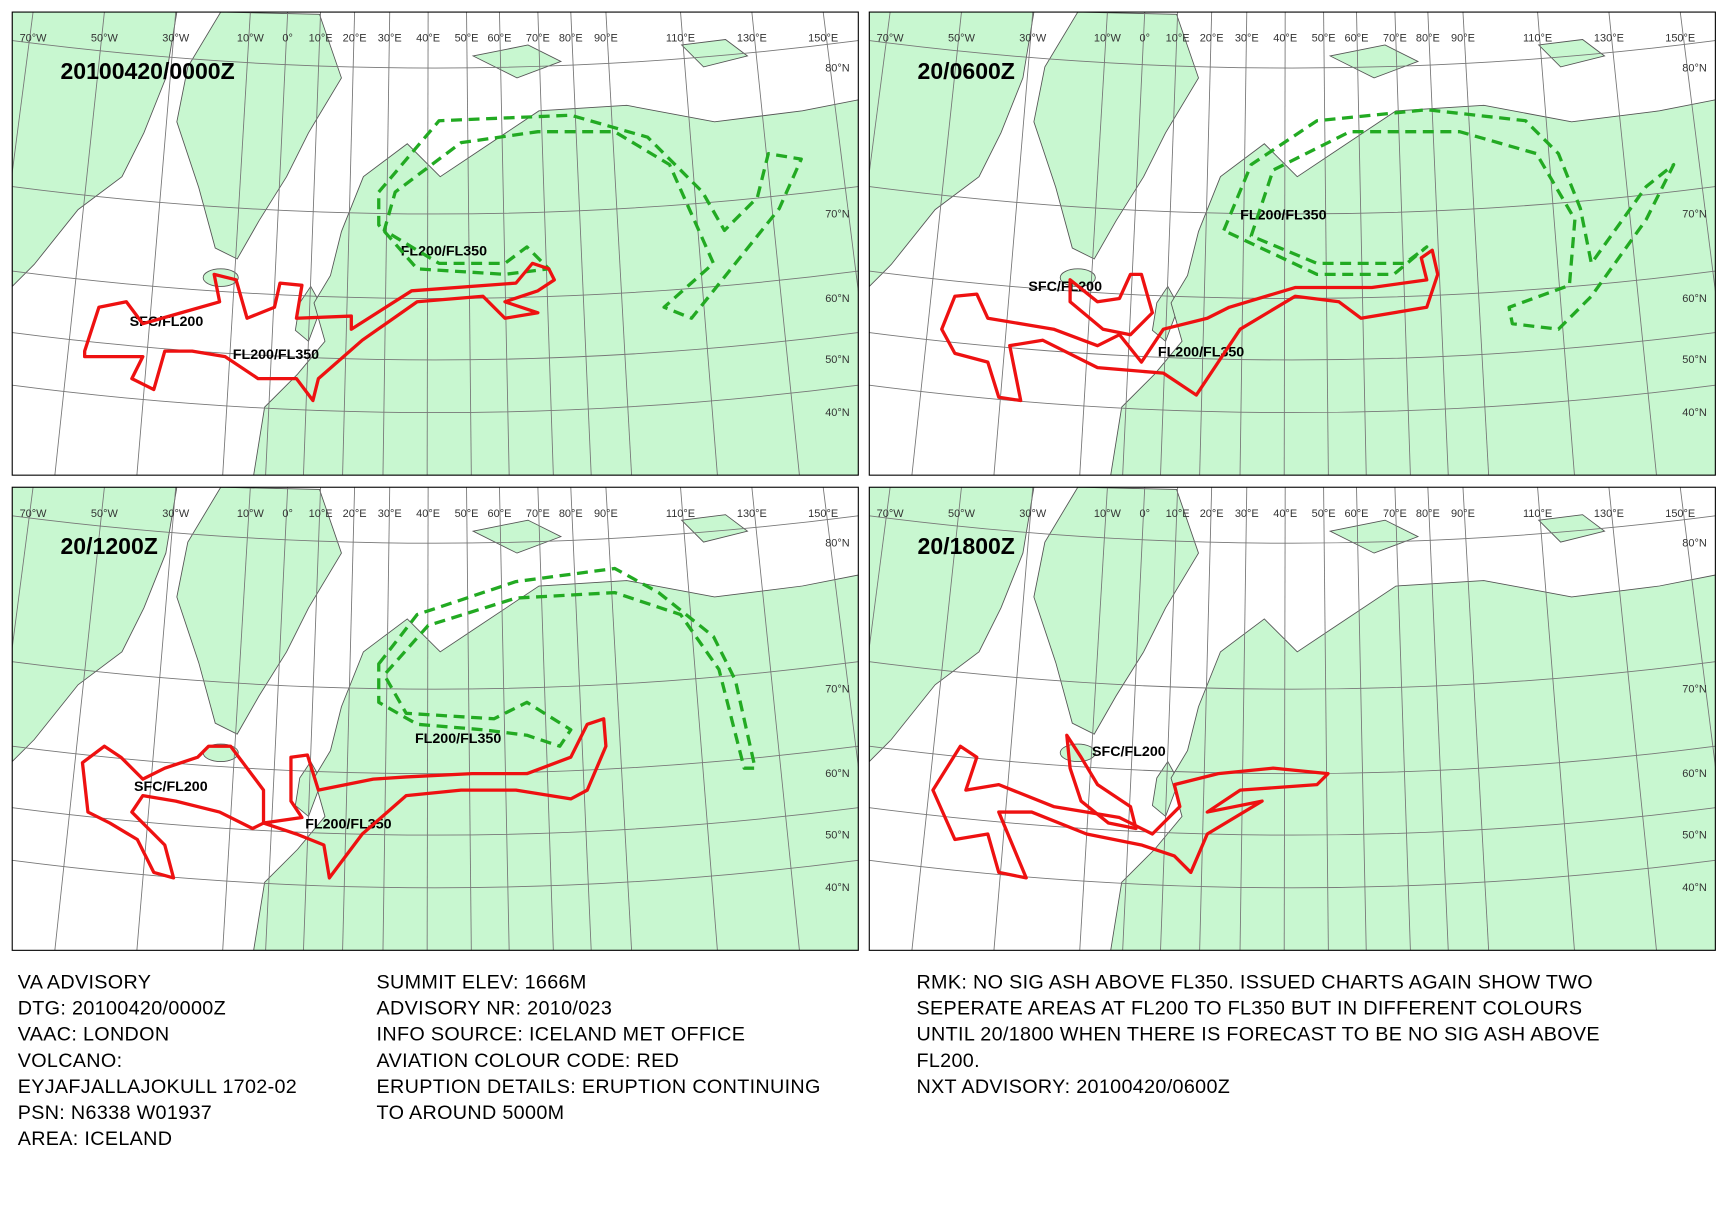  What do you see at coordinates (94, 1035) in the screenshot?
I see `advisory-line: VAAC: LONDON` at bounding box center [94, 1035].